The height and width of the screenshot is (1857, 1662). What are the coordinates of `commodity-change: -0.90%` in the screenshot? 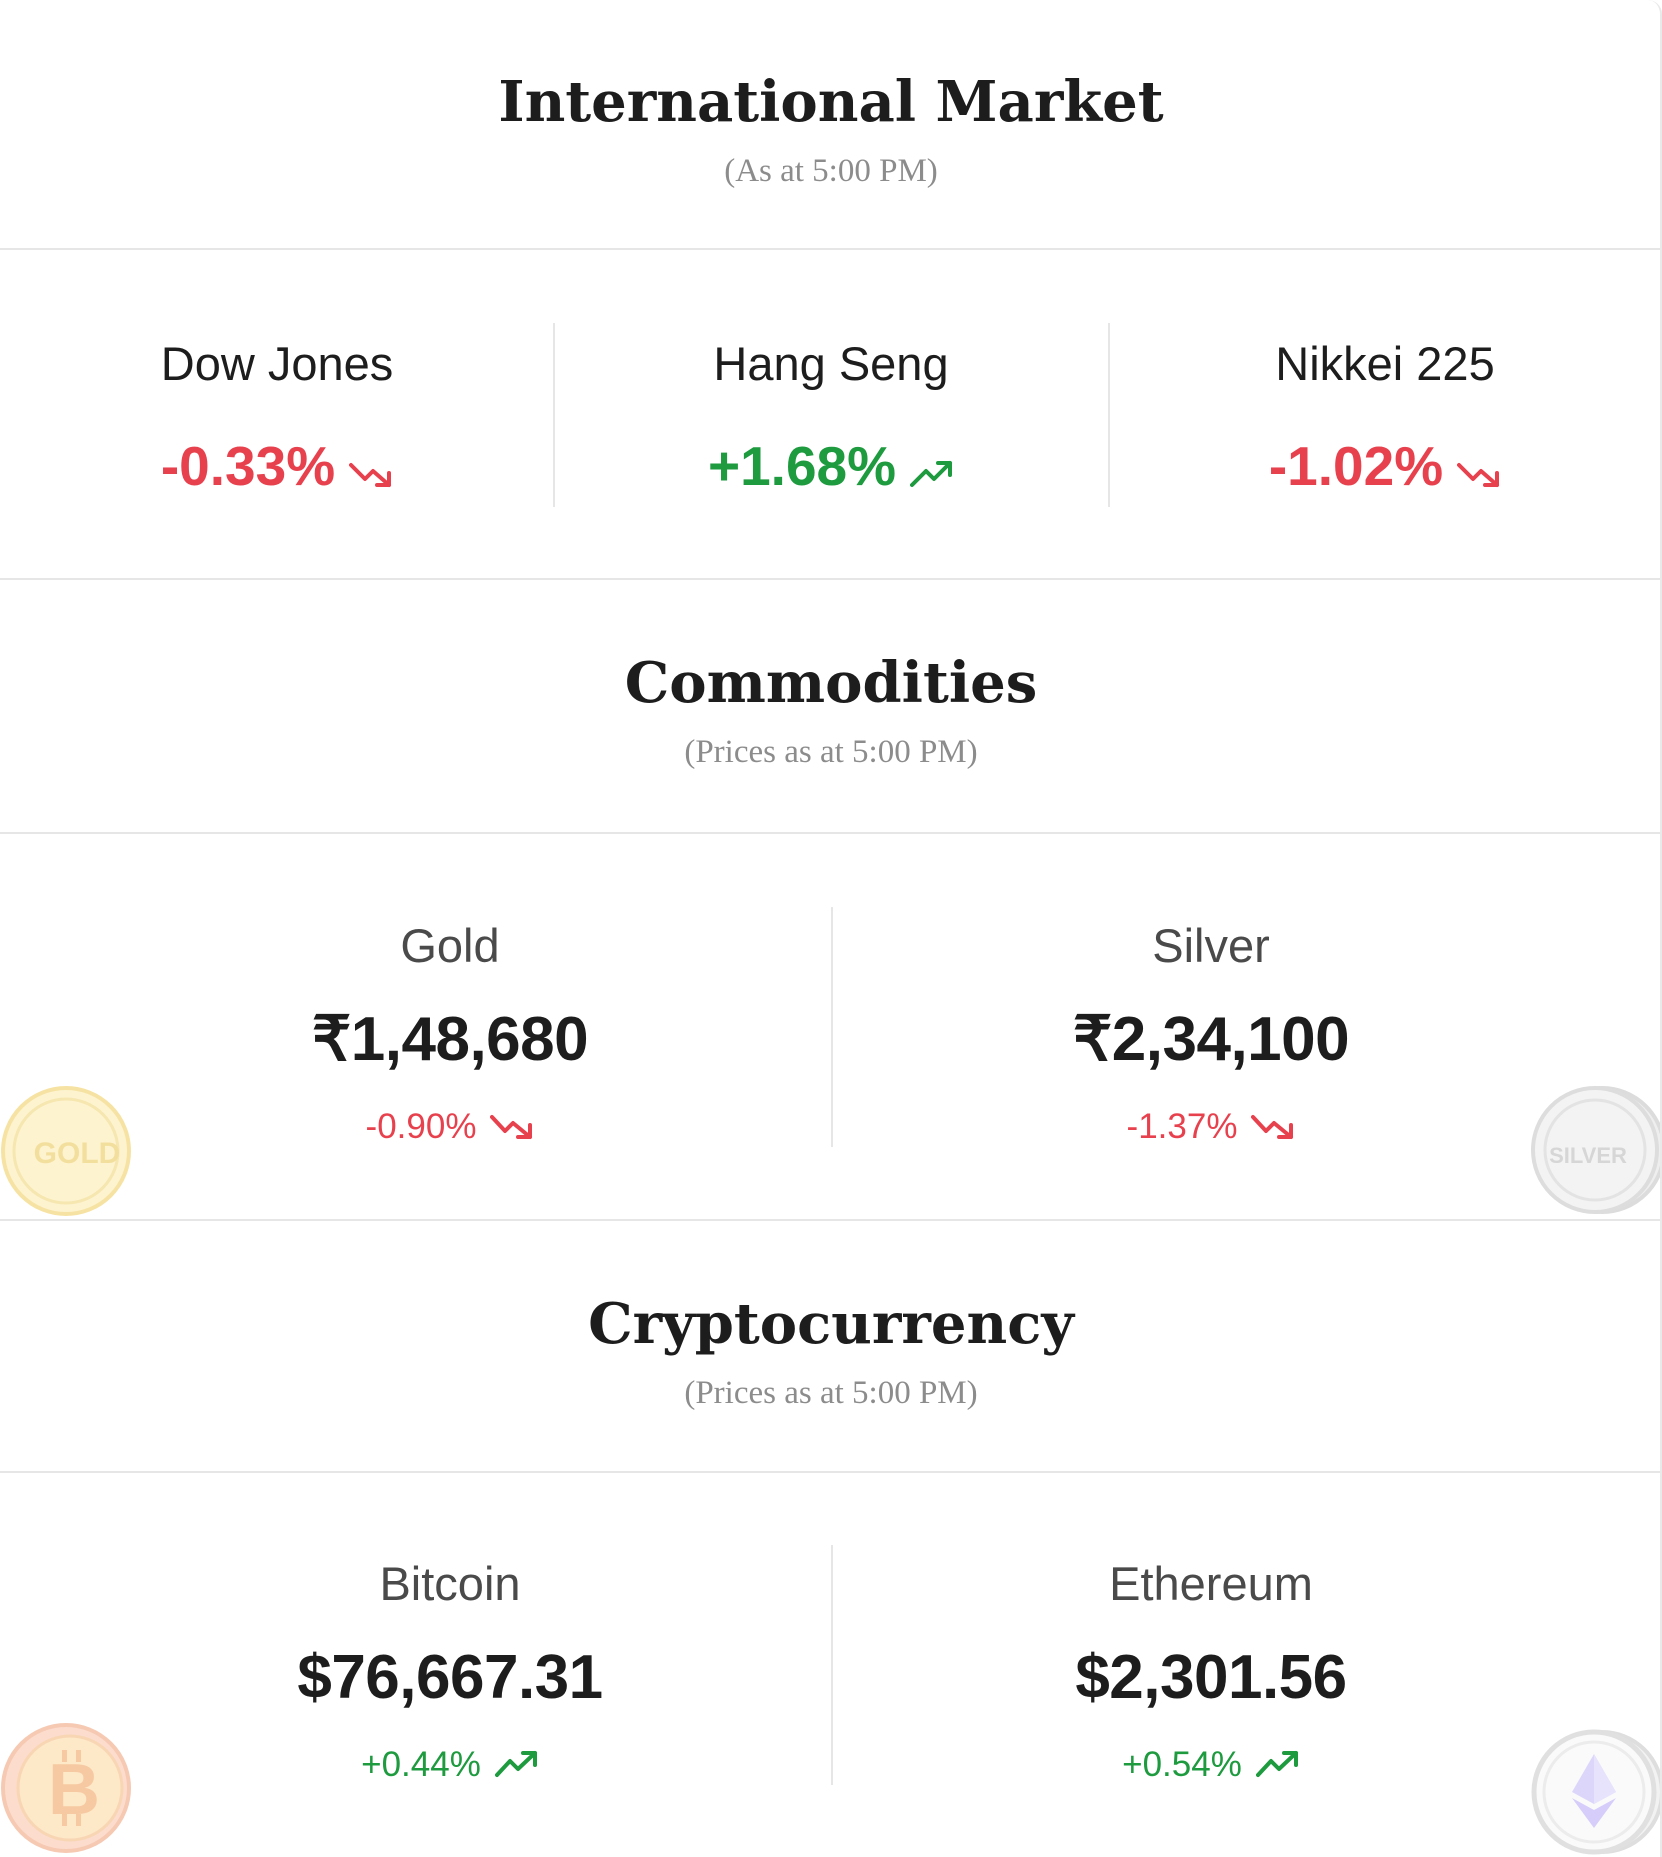 It's located at (450, 1127).